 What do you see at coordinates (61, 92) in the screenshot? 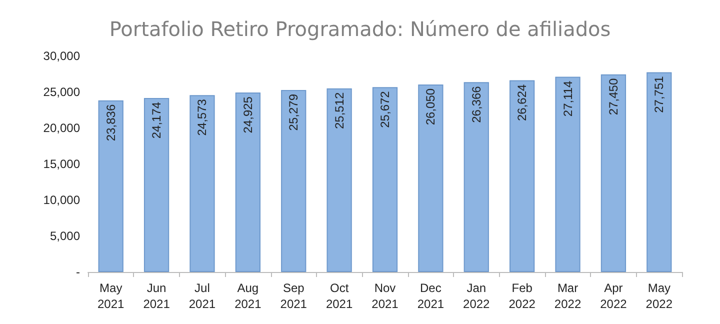
I see `y-tick-label: 25,000` at bounding box center [61, 92].